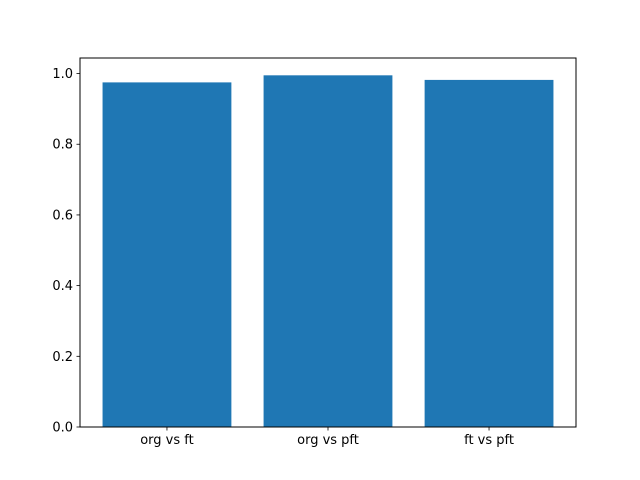 The height and width of the screenshot is (480, 640). What do you see at coordinates (489, 253) in the screenshot?
I see `bar-ft-vs-pft` at bounding box center [489, 253].